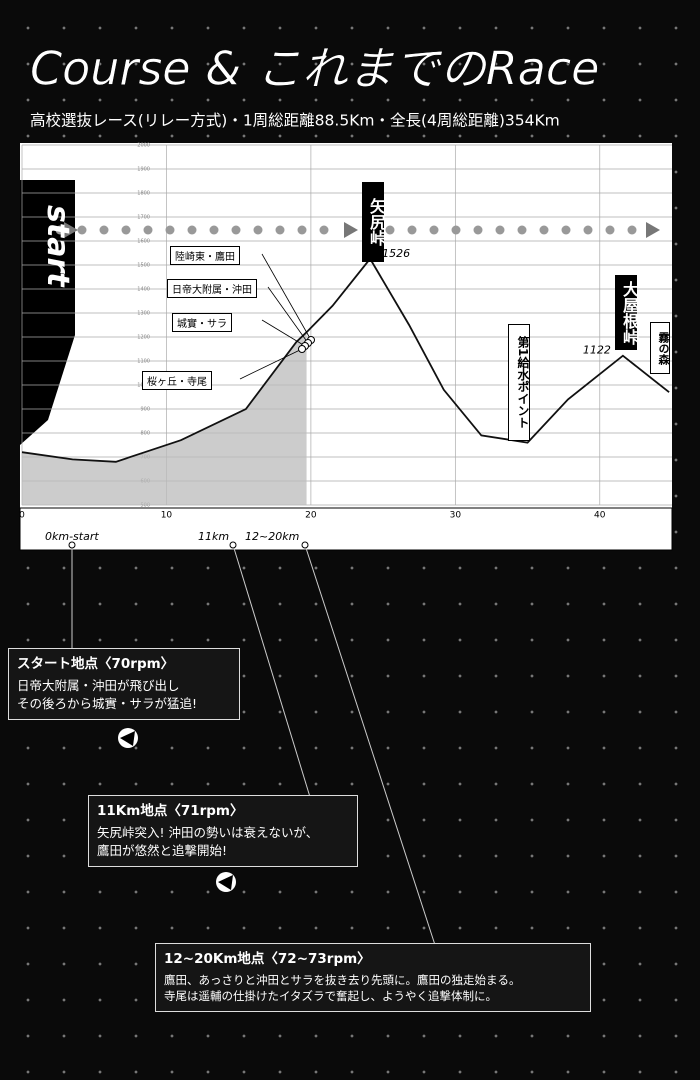  What do you see at coordinates (597, 350) in the screenshot?
I see `value-label: 1122` at bounding box center [597, 350].